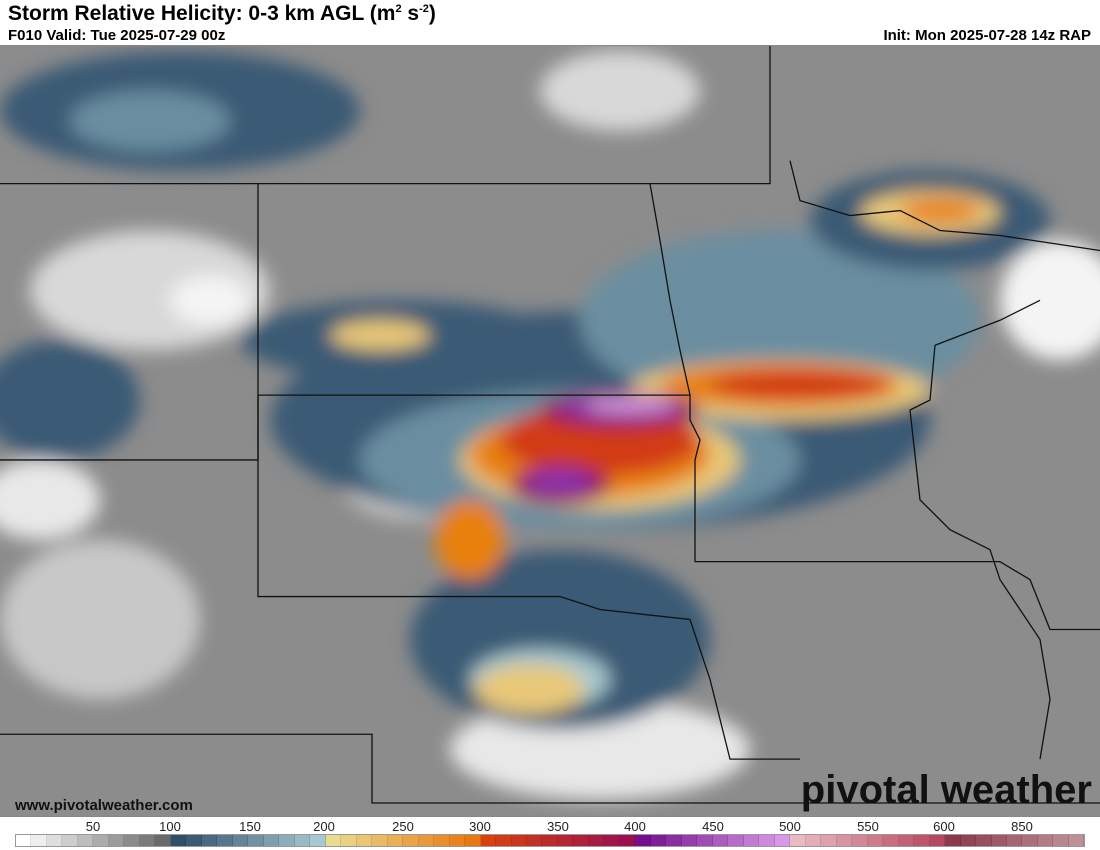  Describe the element at coordinates (558, 826) in the screenshot. I see `colorbar-tick-label: 350` at that location.